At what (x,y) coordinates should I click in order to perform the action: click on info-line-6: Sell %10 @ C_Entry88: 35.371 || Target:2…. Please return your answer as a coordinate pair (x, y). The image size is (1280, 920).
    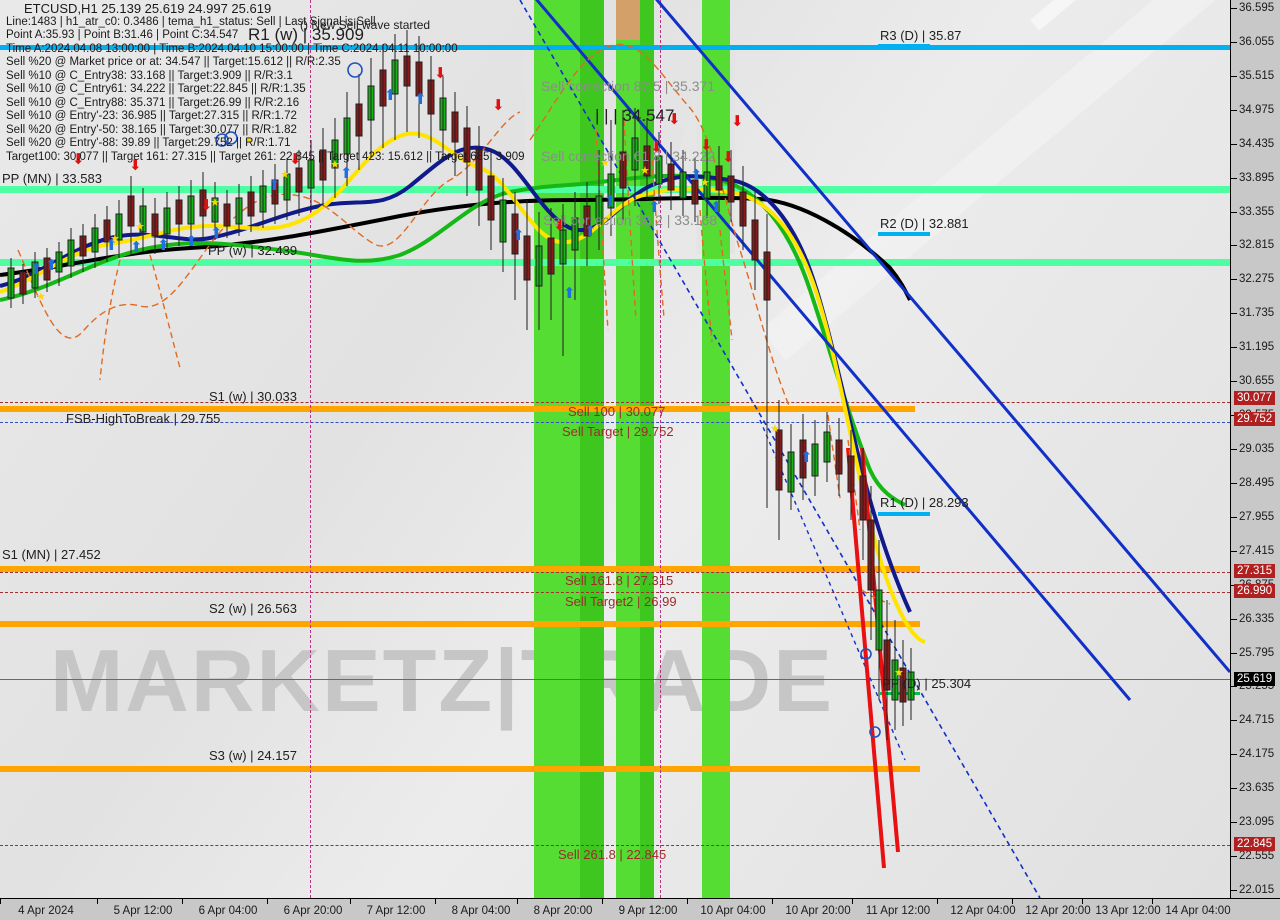
    Looking at the image, I should click on (153, 102).